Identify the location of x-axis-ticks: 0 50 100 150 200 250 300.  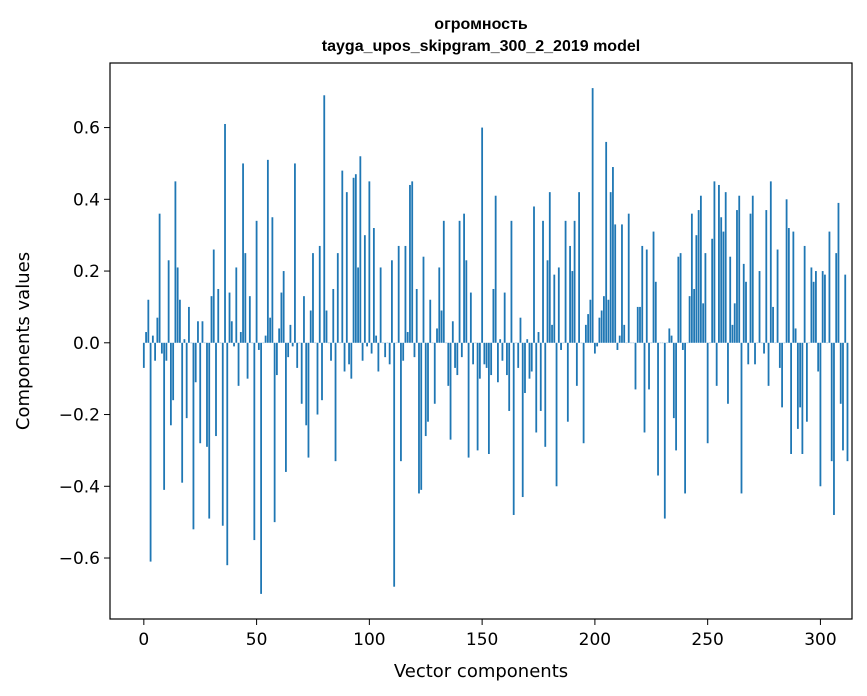
(487, 634).